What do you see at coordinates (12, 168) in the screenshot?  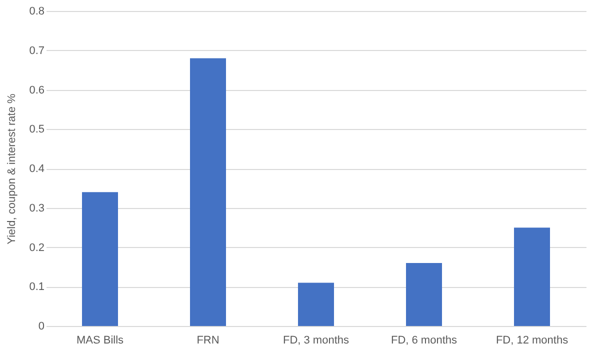 I see `y-axis-title: Yield, coupon & interest rate %` at bounding box center [12, 168].